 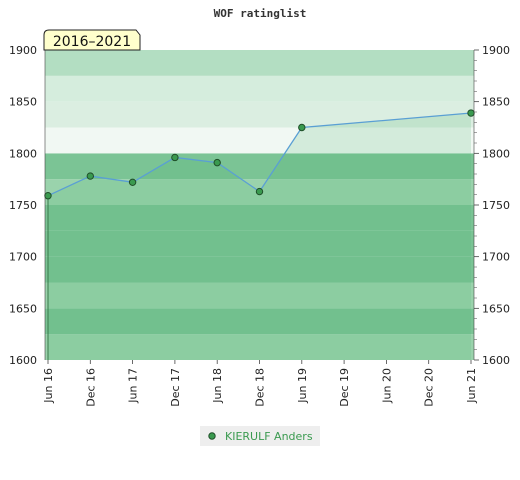 I want to click on x-tick-jun-17: Jun 17, so click(x=133, y=386).